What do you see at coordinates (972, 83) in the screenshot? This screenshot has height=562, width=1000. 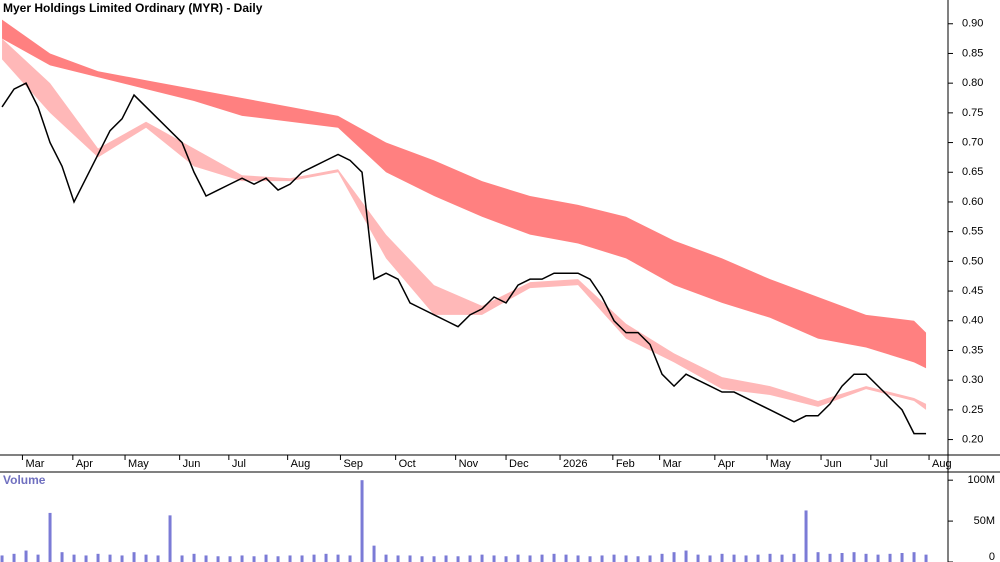 I see `y-tick-label: 0.80` at bounding box center [972, 83].